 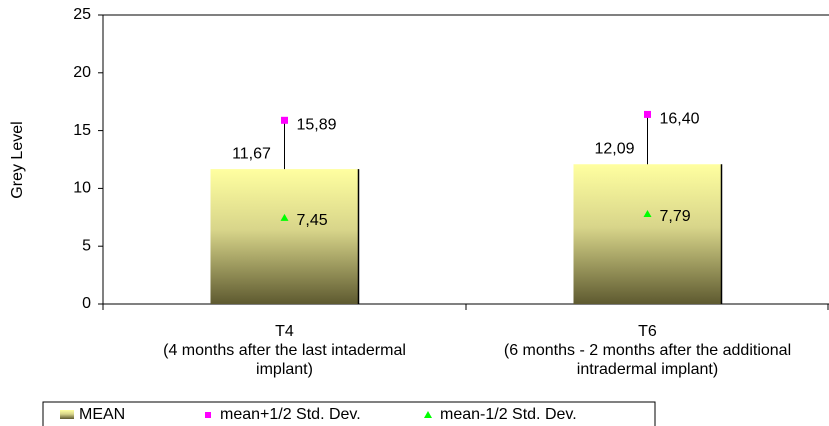 I want to click on data-label: 11,67, so click(x=251, y=153).